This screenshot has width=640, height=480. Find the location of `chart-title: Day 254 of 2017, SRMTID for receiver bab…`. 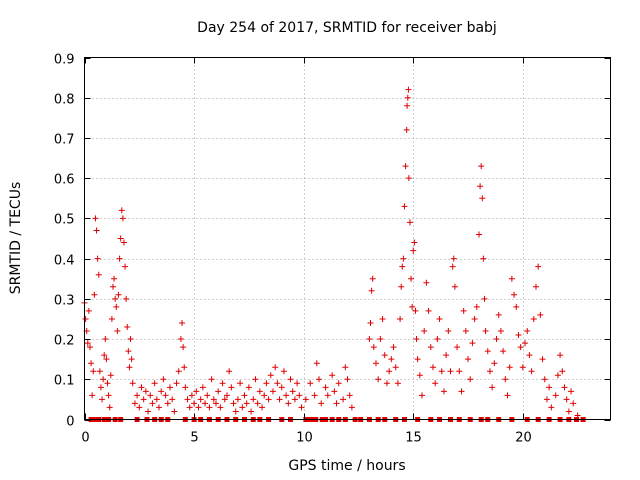

chart-title: Day 254 of 2017, SRMTID for receiver bab… is located at coordinates (347, 28).